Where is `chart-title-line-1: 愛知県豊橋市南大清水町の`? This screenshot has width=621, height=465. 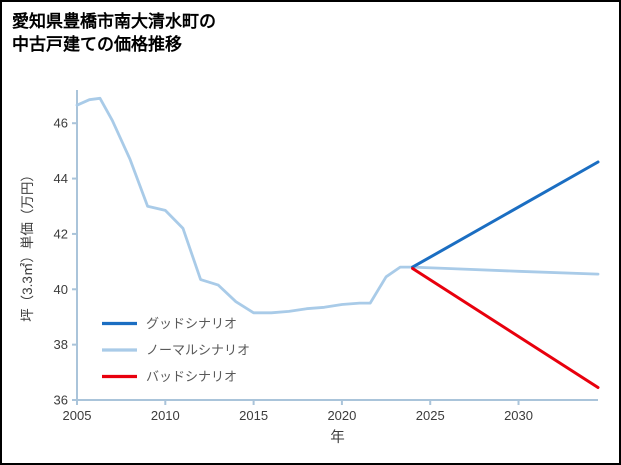
chart-title-line-1: 愛知県豊橋市南大清水町の is located at coordinates (114, 21).